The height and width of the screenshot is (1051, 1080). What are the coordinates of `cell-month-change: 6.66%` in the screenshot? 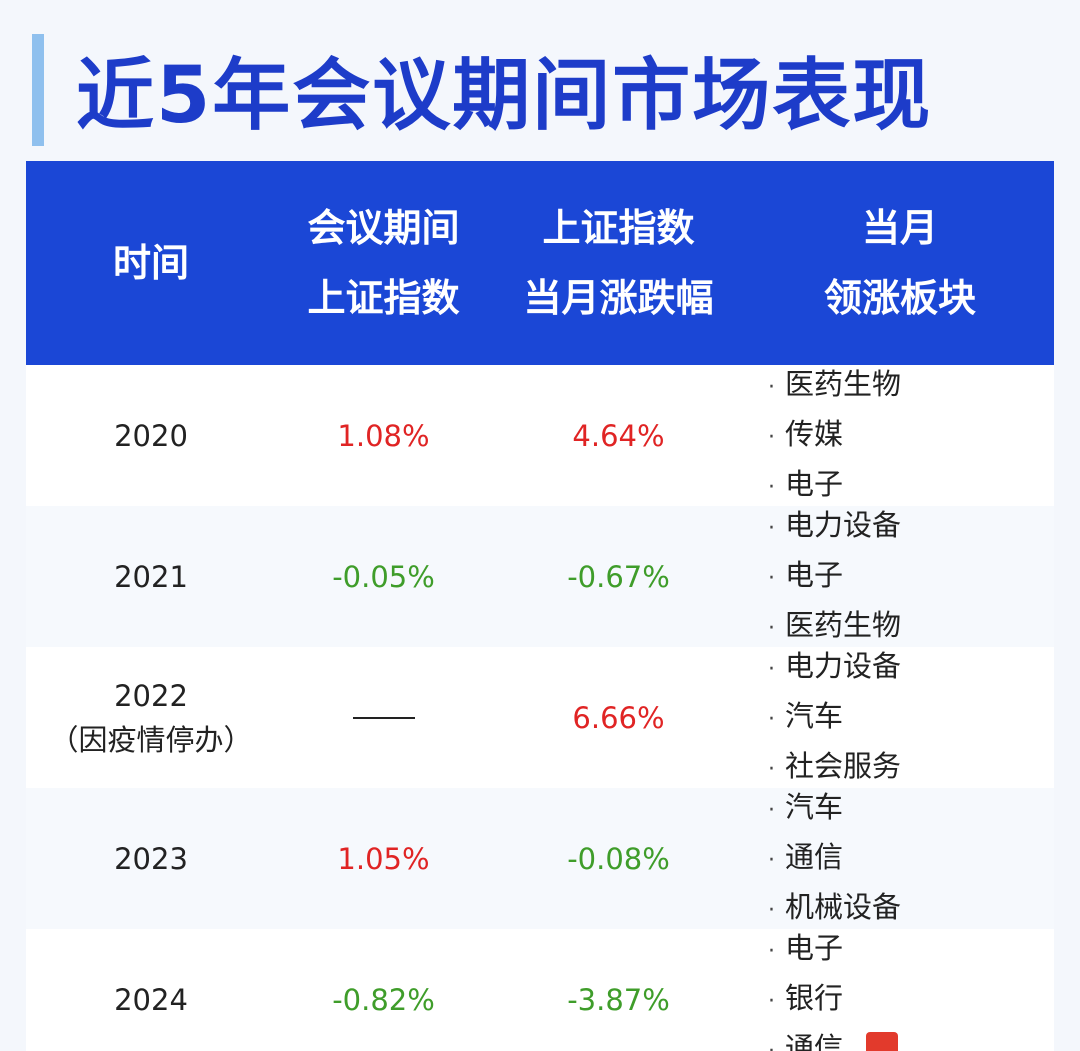 It's located at (618, 717).